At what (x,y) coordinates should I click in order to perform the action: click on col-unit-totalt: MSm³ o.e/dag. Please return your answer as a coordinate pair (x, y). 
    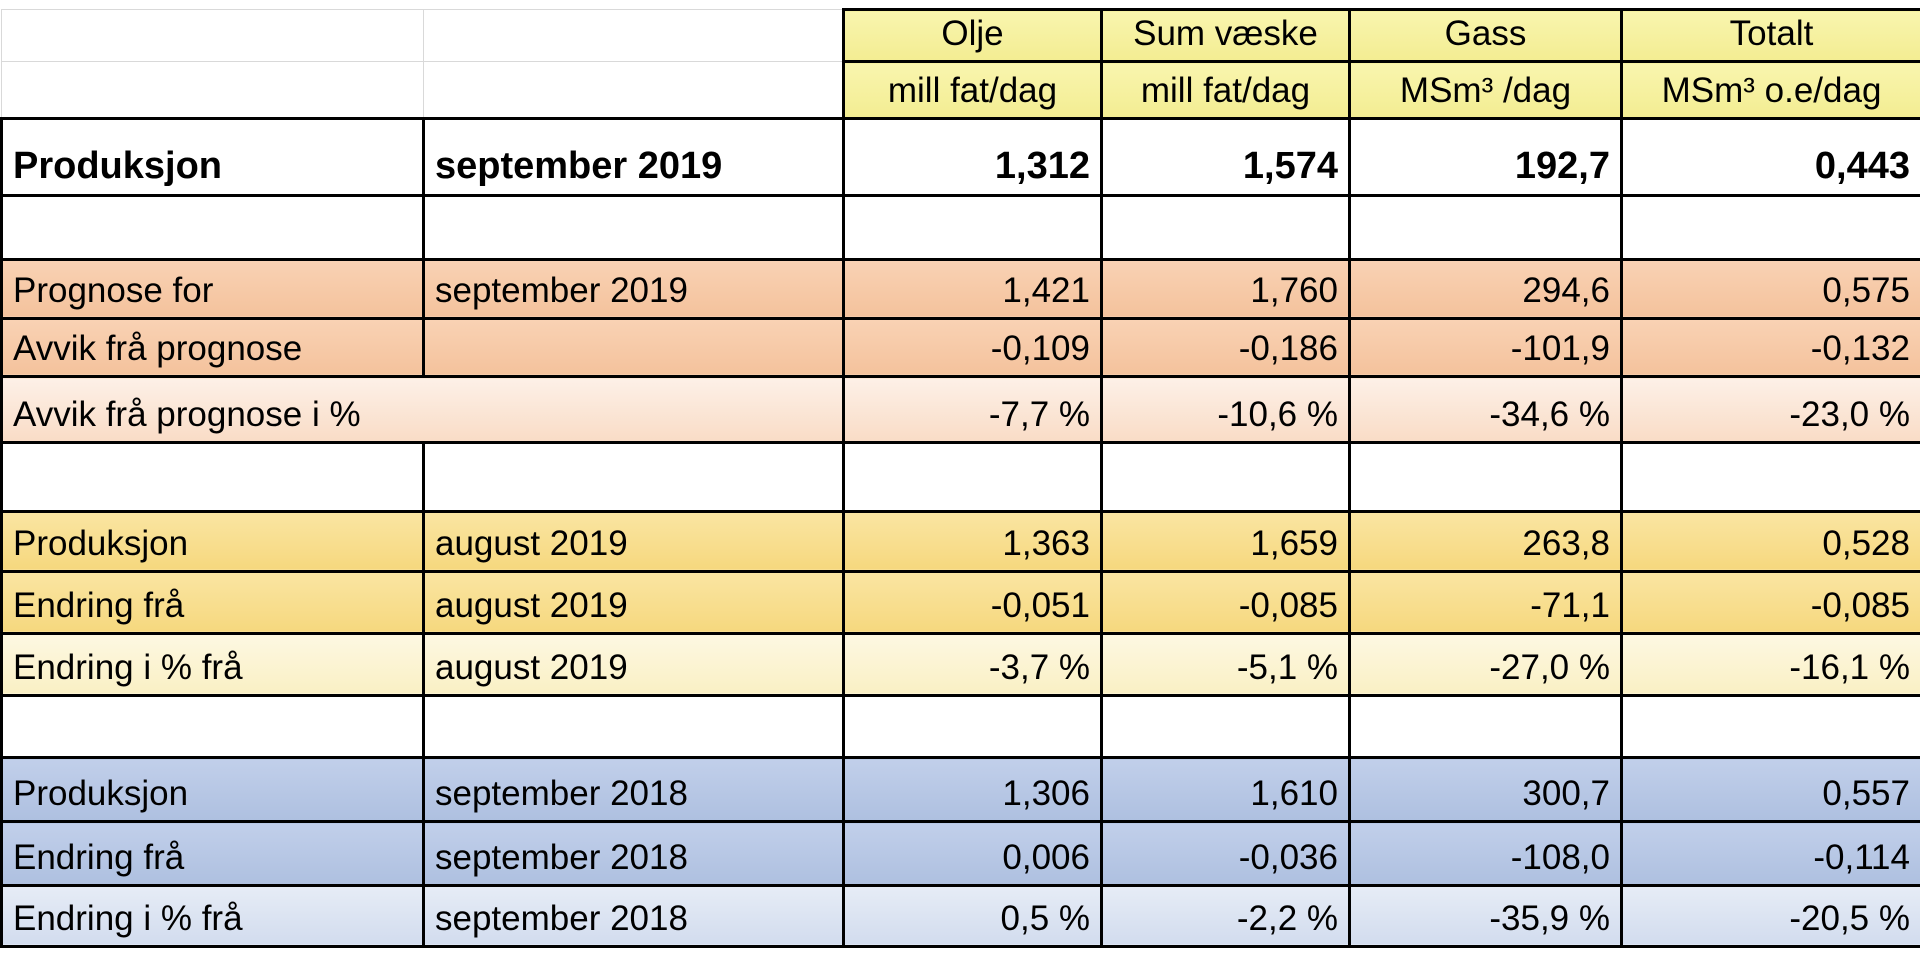
    Looking at the image, I should click on (1770, 90).